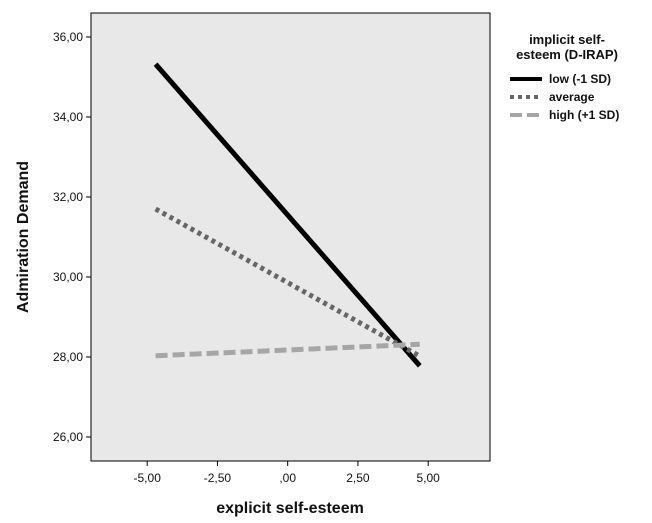 This screenshot has width=652, height=523. I want to click on x-tick-label: 5,00, so click(429, 478).